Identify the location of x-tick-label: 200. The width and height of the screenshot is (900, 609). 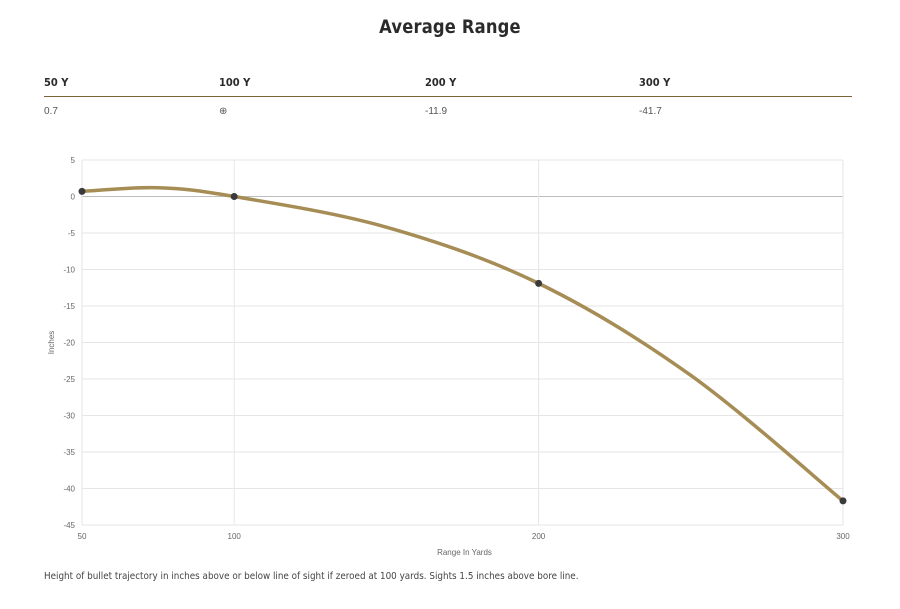
(539, 536).